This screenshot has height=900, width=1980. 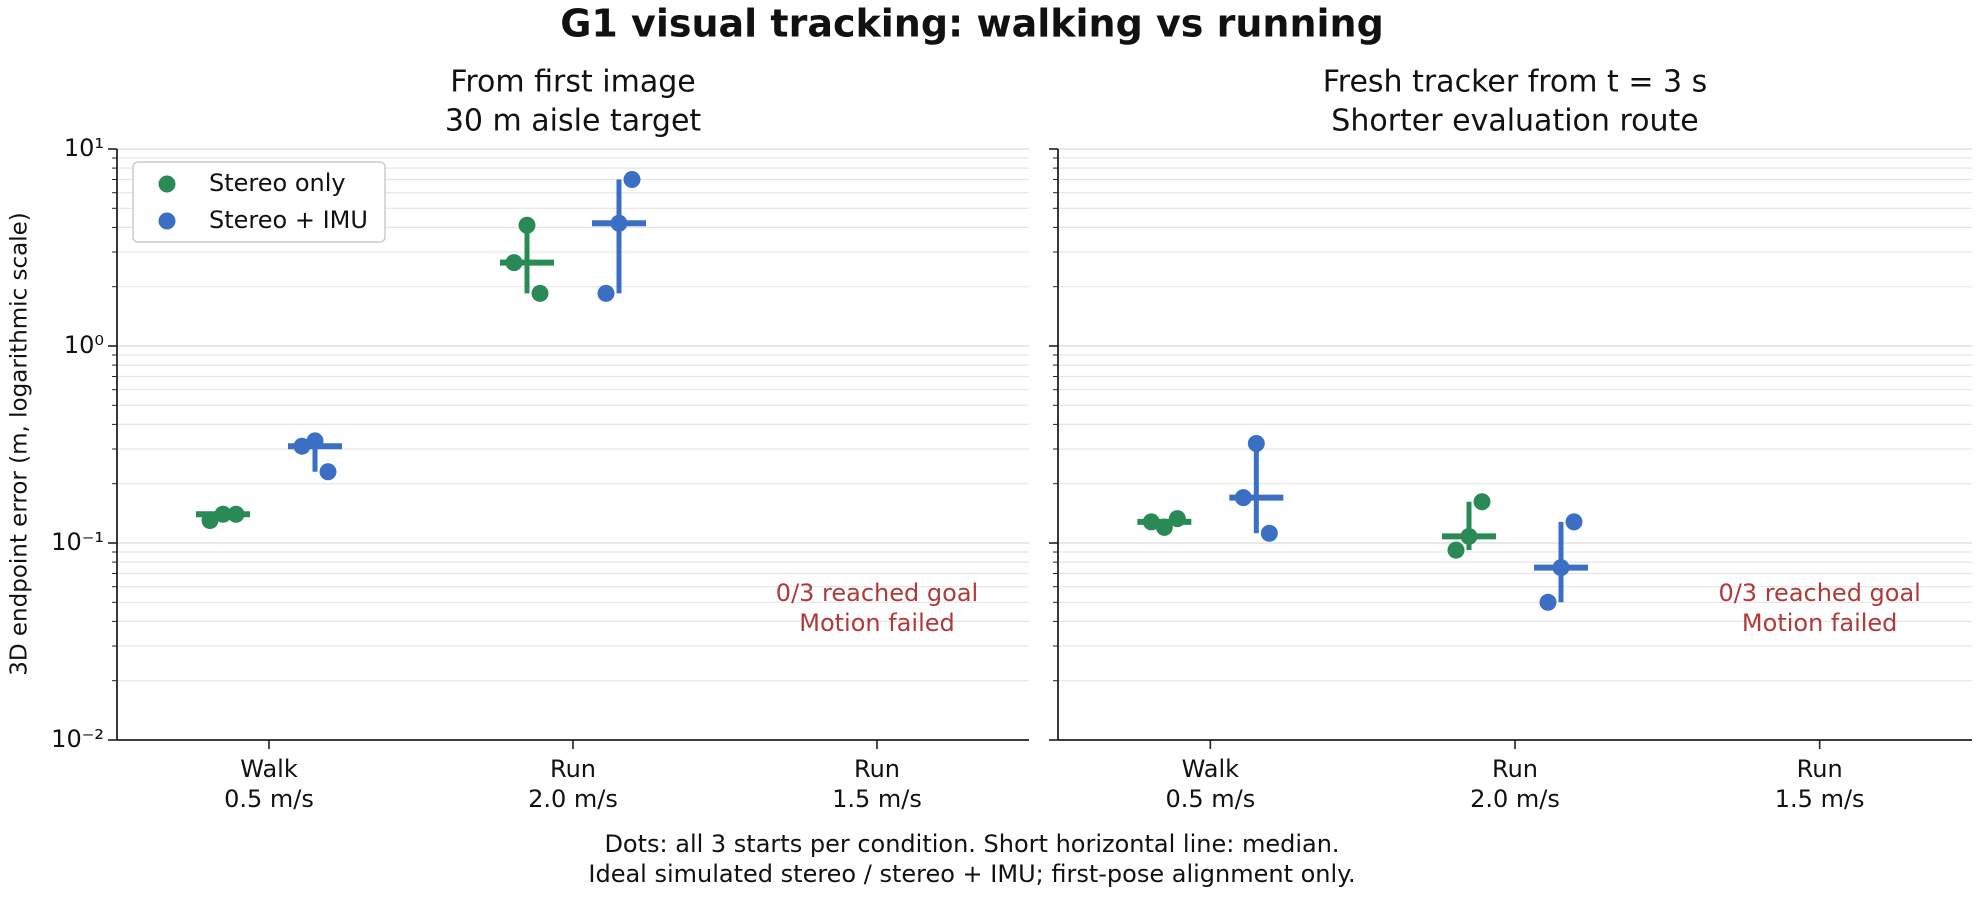 What do you see at coordinates (288, 220) in the screenshot?
I see `legend-label: Stereo + IMU` at bounding box center [288, 220].